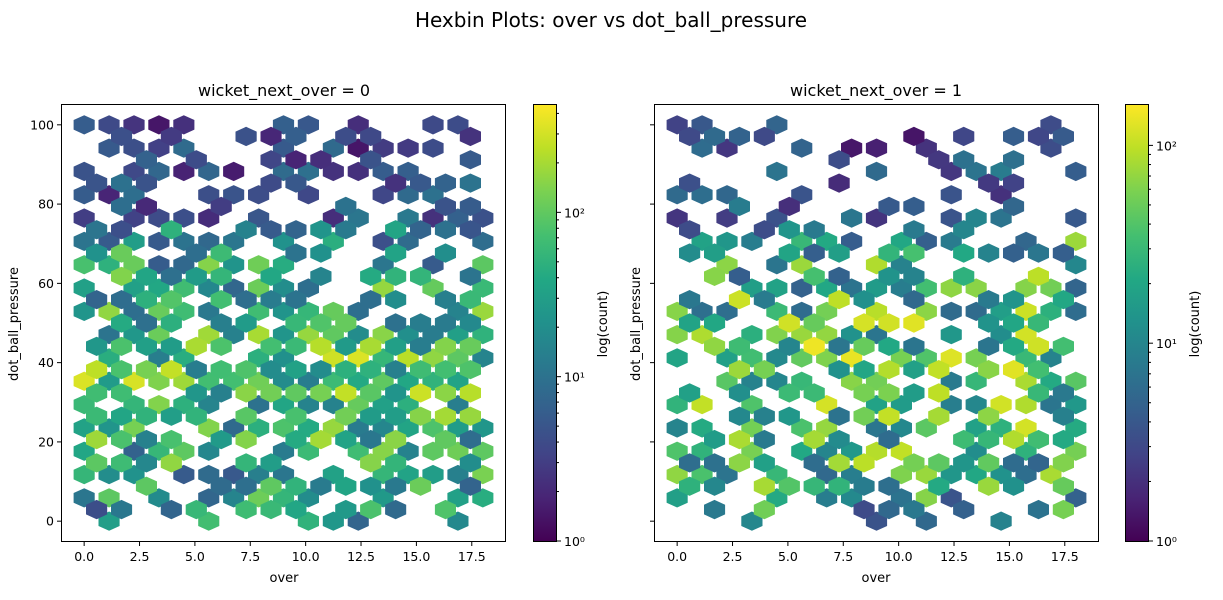  I want to click on x-tick-label: 12.5, so click(954, 556).